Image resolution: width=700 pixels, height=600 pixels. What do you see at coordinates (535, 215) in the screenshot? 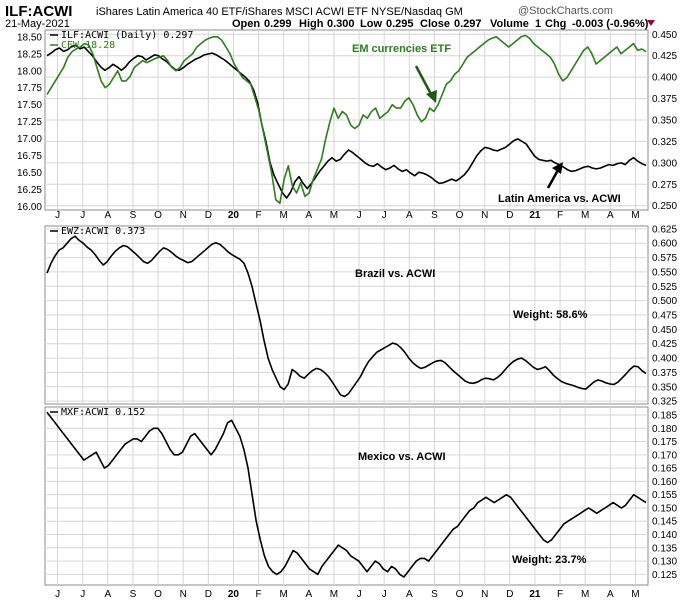
I see `x-tick-label-mid: 21` at bounding box center [535, 215].